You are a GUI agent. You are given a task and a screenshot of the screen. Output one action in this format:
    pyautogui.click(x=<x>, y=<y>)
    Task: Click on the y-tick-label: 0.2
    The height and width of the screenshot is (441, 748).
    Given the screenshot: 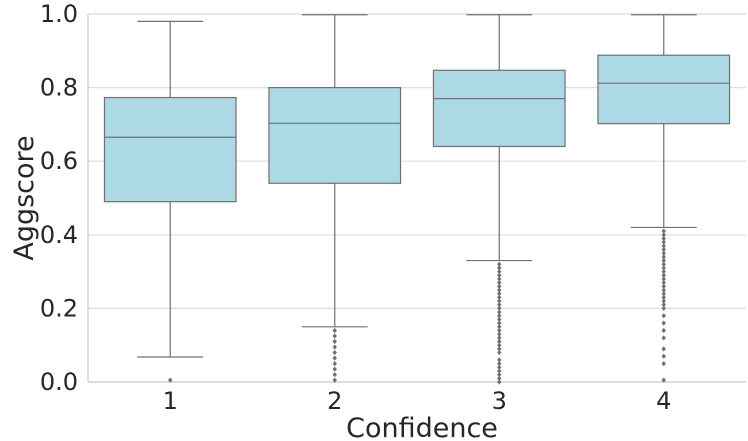 What is the action you would take?
    pyautogui.click(x=59, y=308)
    